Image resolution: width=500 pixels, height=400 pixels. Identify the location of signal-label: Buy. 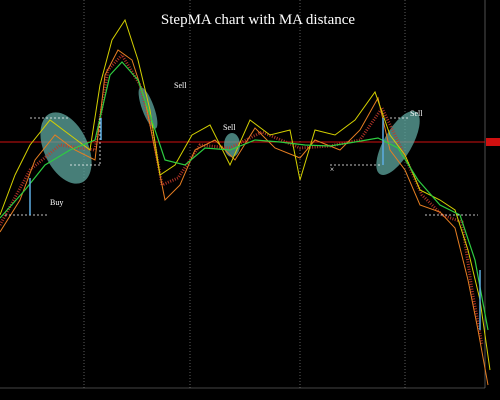
(56, 202).